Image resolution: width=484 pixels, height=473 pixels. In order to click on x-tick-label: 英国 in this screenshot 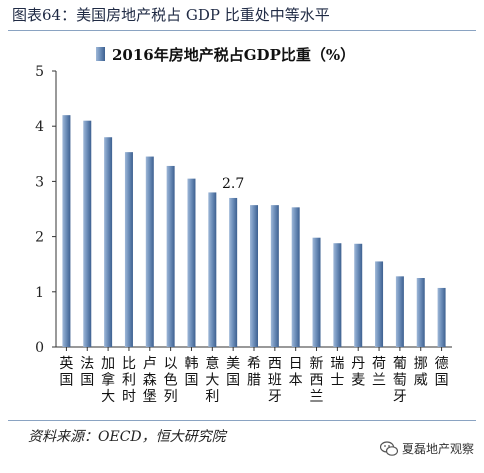, I will do `click(66, 372)`.